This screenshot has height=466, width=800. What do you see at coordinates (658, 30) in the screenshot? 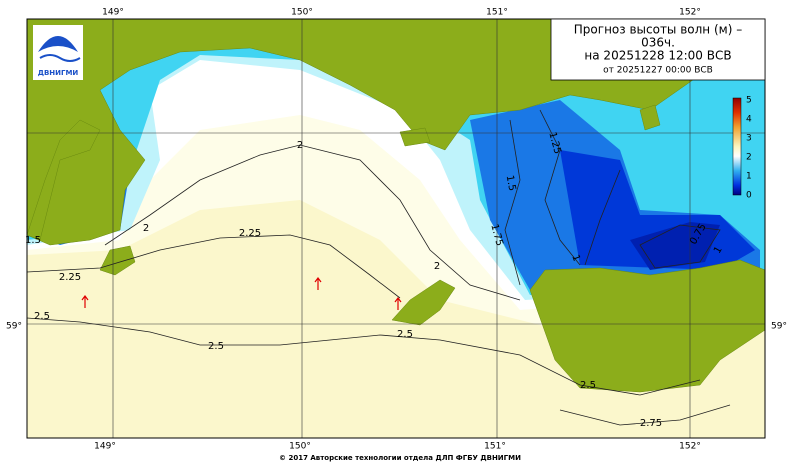
I see `title: Прогноз высоты волн (м) –` at bounding box center [658, 30].